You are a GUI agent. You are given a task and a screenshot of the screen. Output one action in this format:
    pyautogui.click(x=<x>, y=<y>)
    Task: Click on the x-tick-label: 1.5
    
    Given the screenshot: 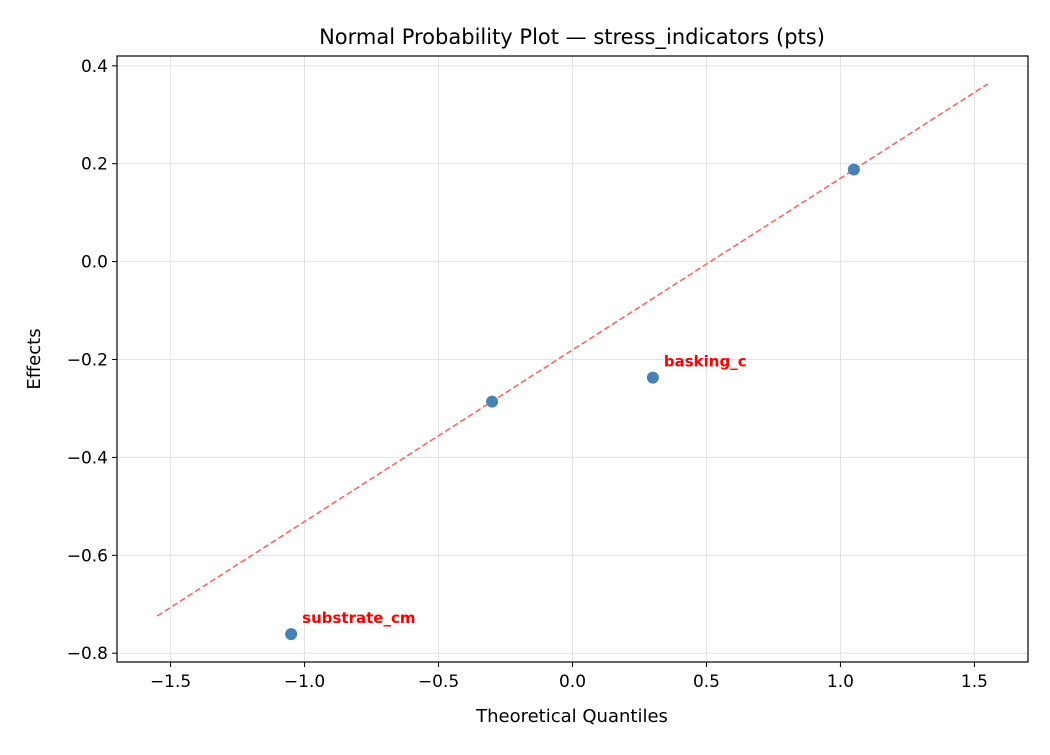 What is the action you would take?
    pyautogui.click(x=974, y=682)
    